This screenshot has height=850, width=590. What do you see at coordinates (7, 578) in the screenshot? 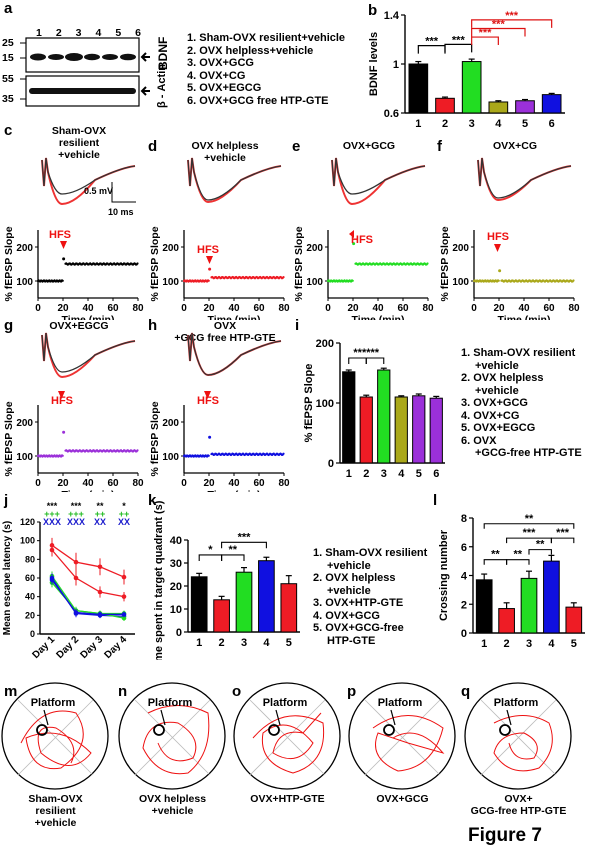
I see `y-axis-label: Mean escape latency (s)` at bounding box center [7, 578].